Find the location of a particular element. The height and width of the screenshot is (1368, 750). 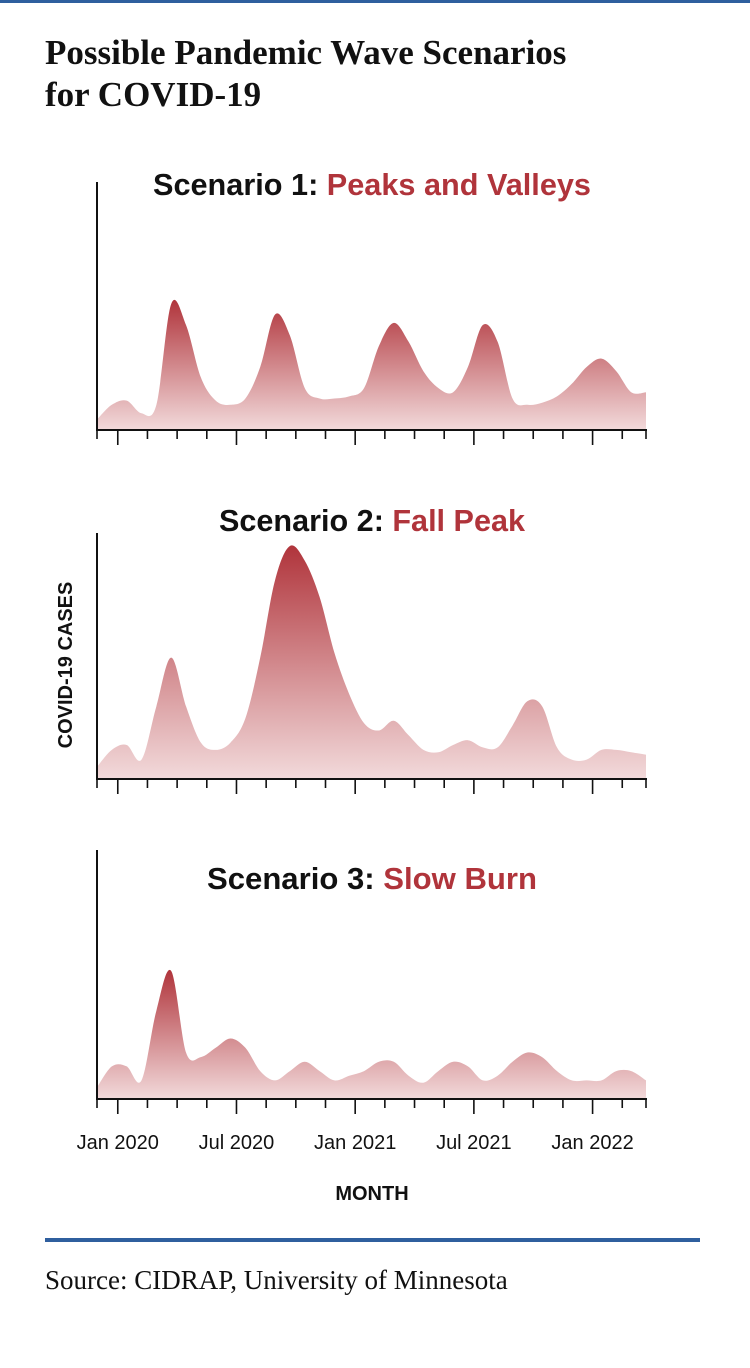

x-tick-label: Jul 2020 is located at coordinates (237, 1143).